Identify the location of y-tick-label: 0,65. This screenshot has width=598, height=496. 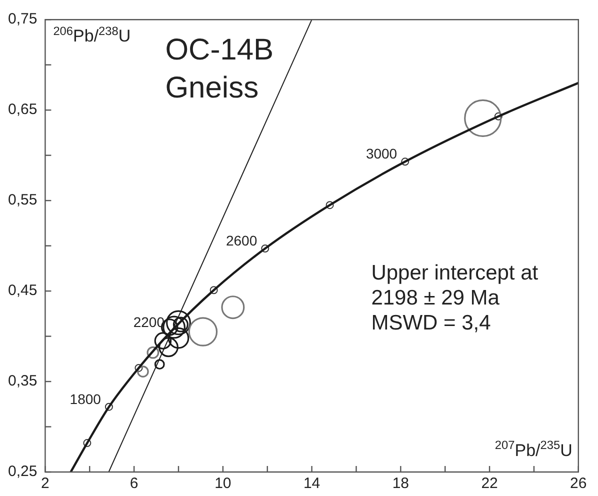
(23, 109).